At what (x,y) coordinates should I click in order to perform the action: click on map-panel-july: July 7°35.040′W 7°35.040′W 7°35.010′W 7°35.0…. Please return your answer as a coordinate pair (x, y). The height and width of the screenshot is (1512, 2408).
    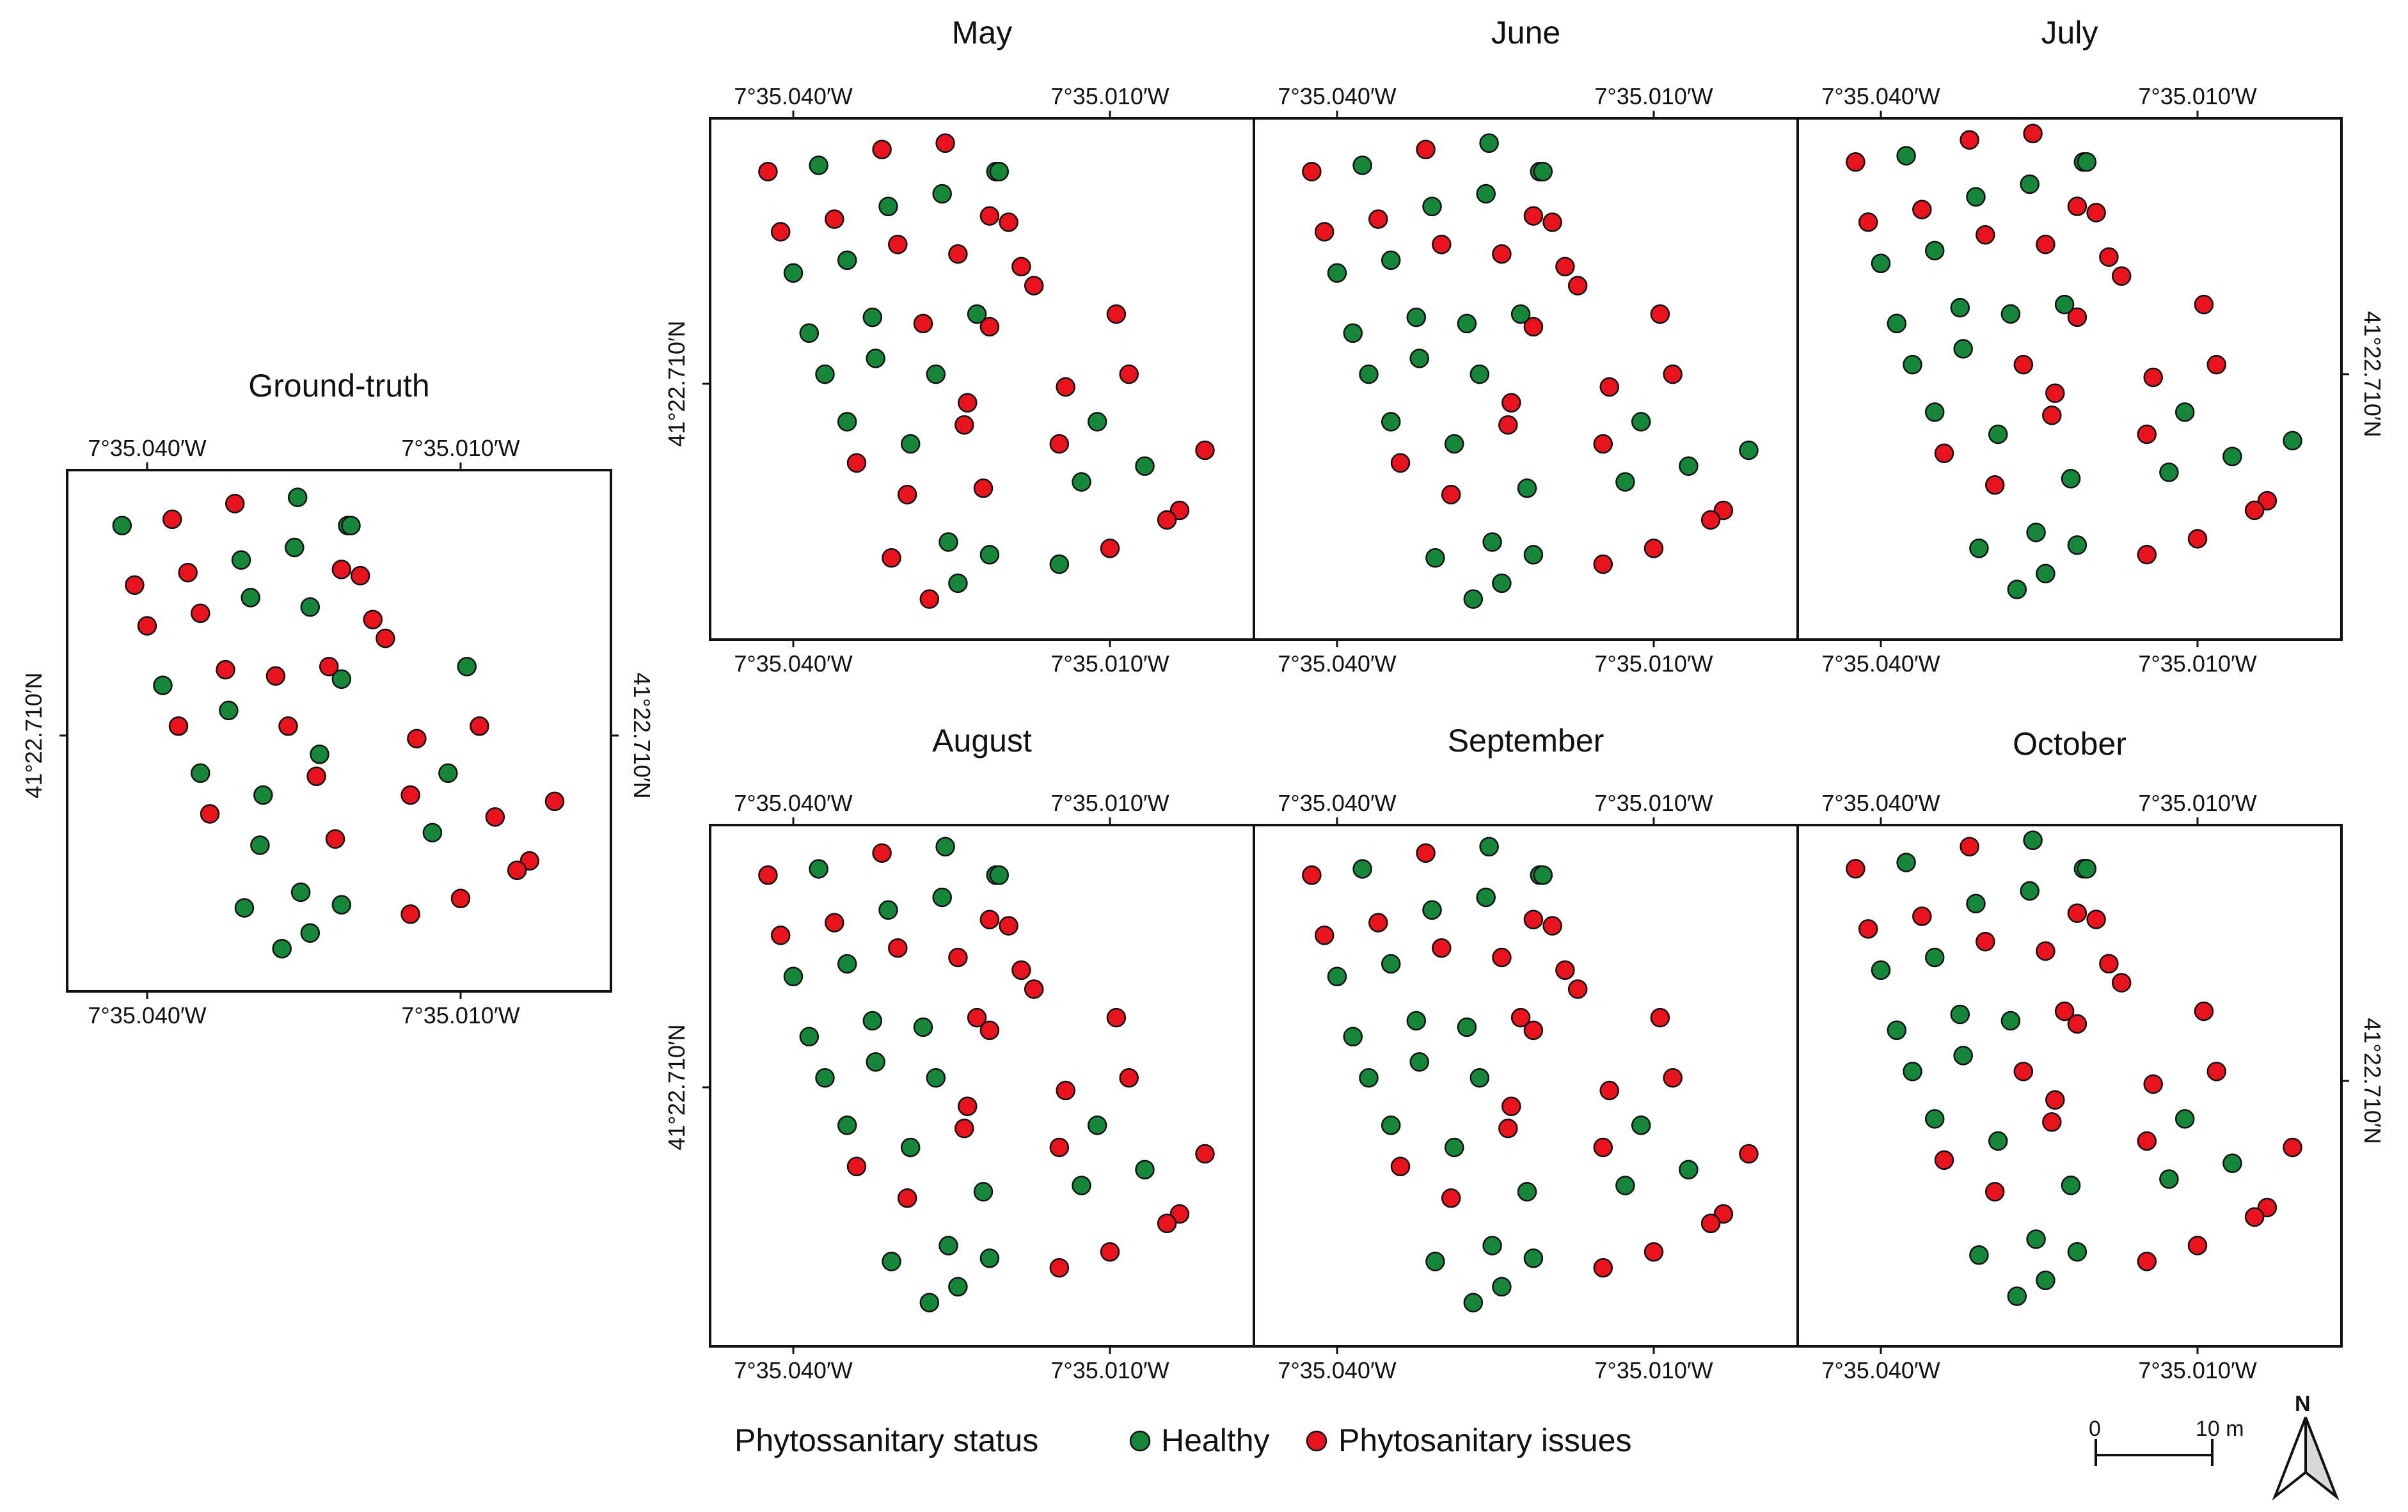
    Looking at the image, I should click on (2091, 346).